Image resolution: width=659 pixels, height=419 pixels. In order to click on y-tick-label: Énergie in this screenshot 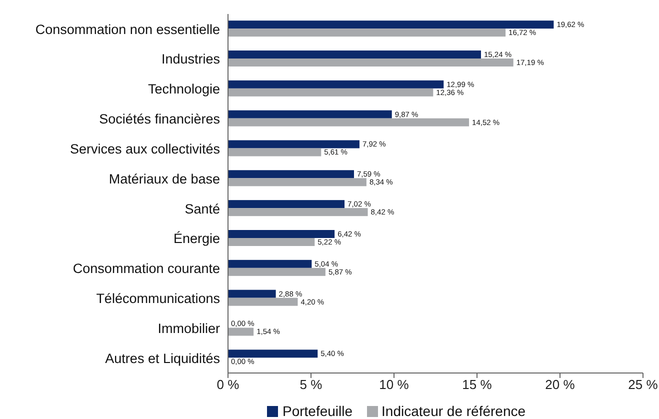, I will do `click(196, 238)`.